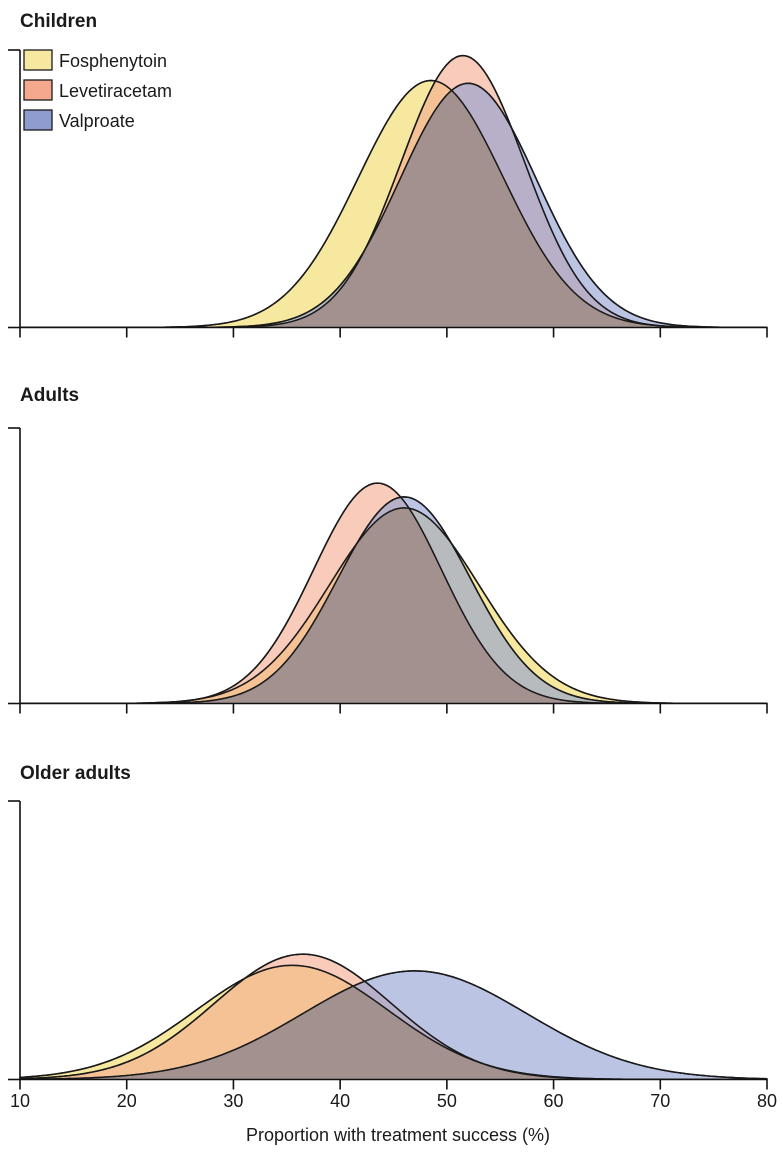  What do you see at coordinates (20, 1101) in the screenshot?
I see `x-tick-label-10: 10` at bounding box center [20, 1101].